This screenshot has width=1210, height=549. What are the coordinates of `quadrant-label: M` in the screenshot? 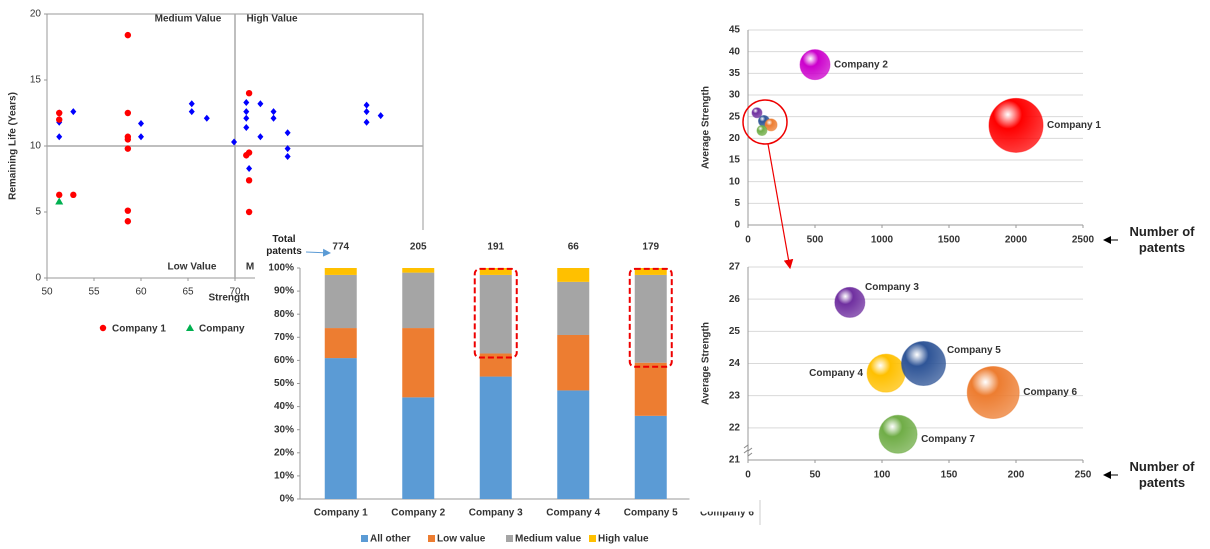 It's located at (250, 267).